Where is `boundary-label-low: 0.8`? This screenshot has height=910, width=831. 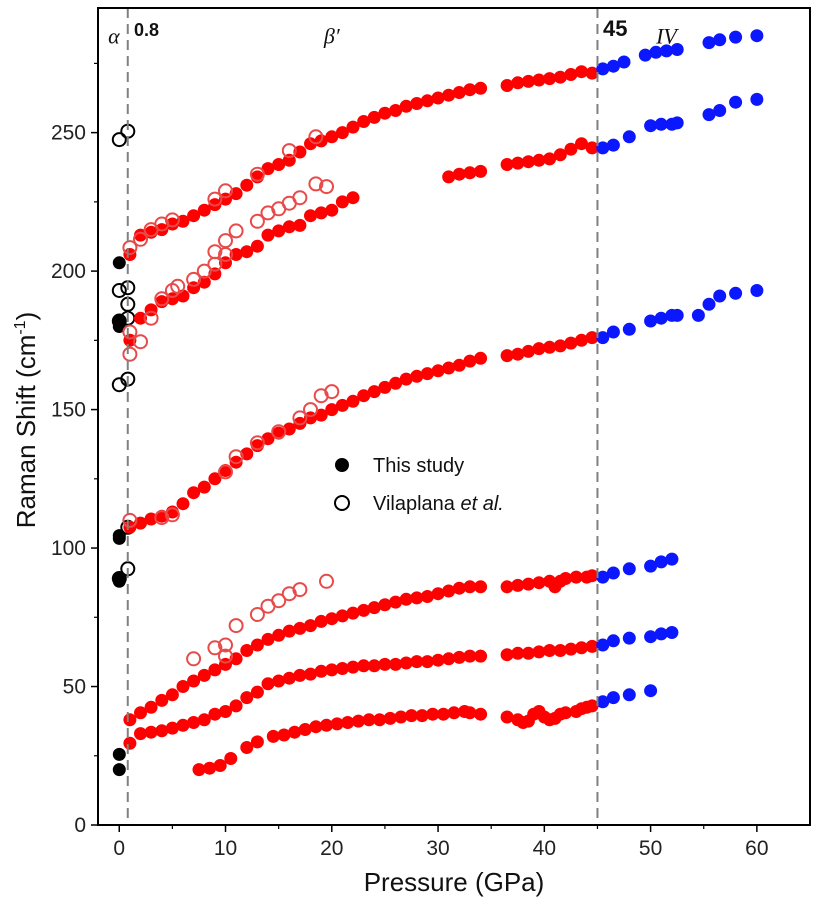
boundary-label-low: 0.8 is located at coordinates (146, 30).